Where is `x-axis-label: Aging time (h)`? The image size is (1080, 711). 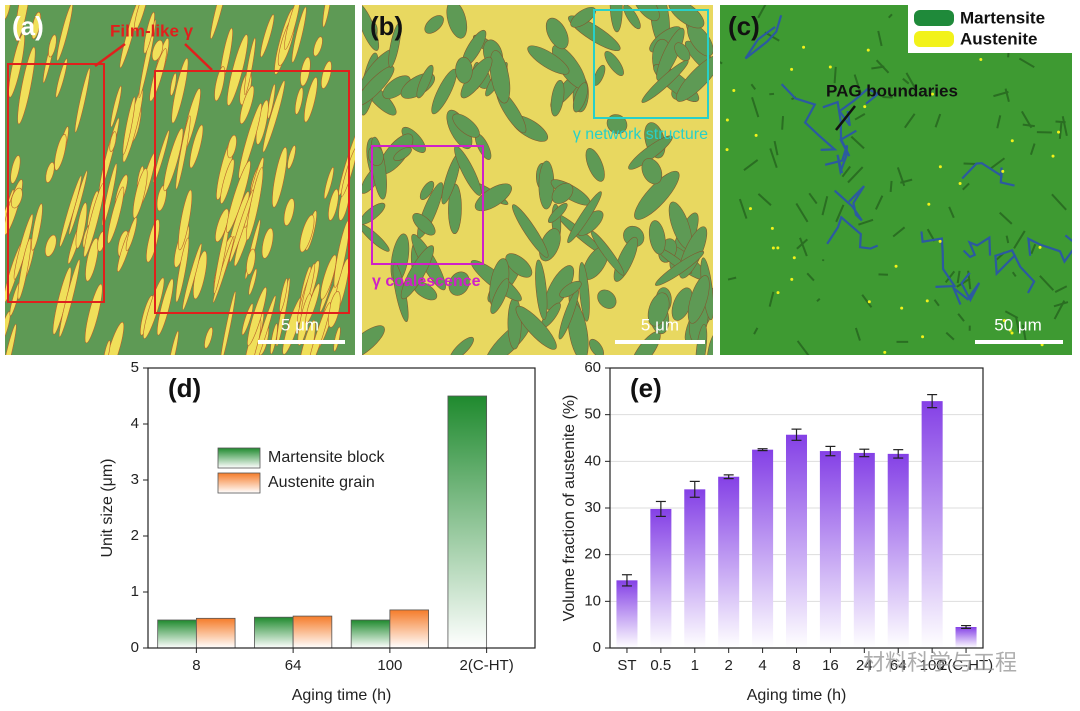 x-axis-label: Aging time (h) is located at coordinates (797, 695).